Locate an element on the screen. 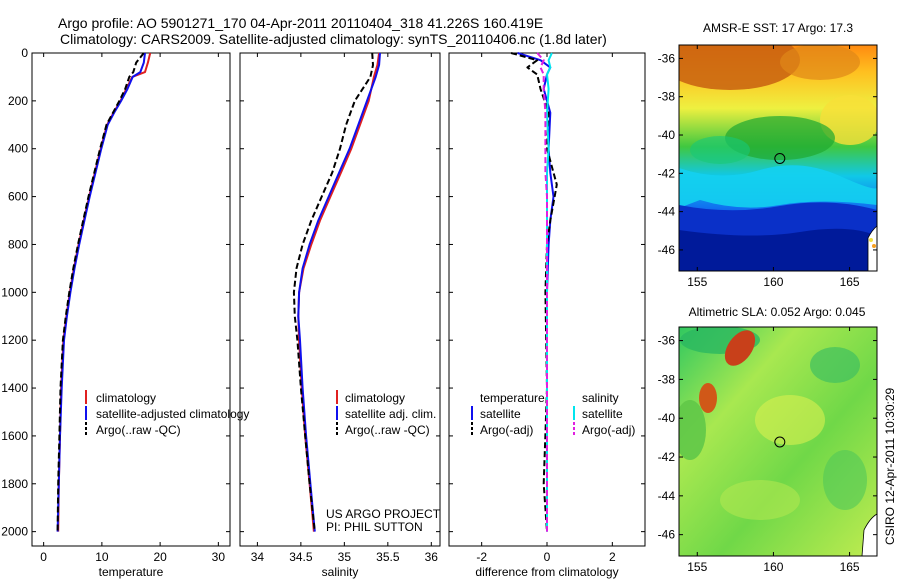 The height and width of the screenshot is (580, 900). legend-entry: satellite-adjusted climatology is located at coordinates (172, 414).